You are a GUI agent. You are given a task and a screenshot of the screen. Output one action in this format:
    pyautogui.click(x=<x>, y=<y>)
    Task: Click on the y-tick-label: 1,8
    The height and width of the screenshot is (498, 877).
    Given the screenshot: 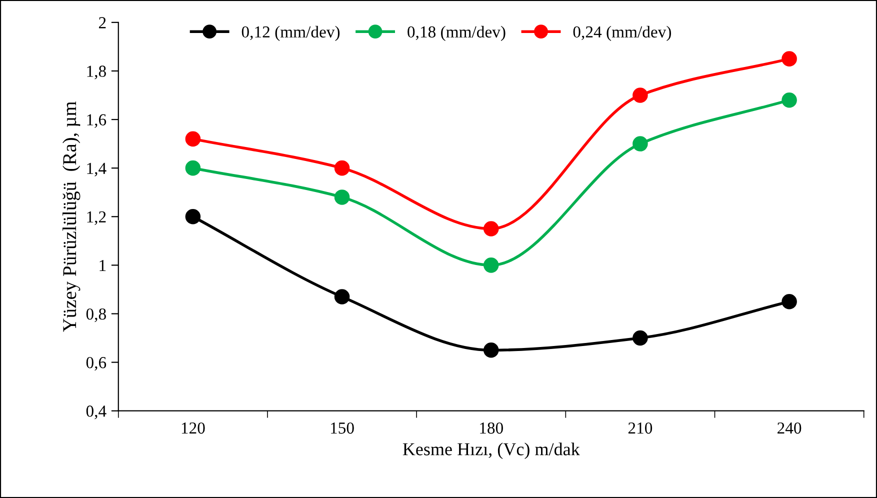 What is the action you would take?
    pyautogui.click(x=96, y=73)
    